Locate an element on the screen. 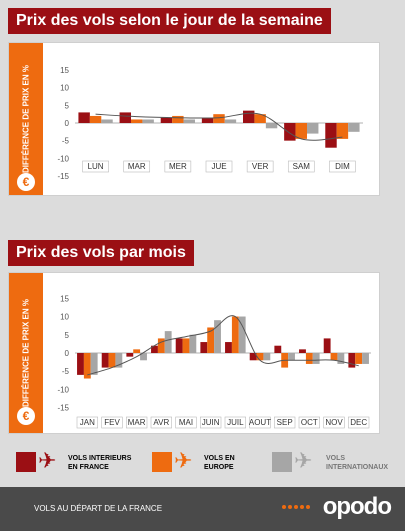 The image size is (405, 531). legend-label: VOLS EN EUROPE is located at coordinates (219, 463).